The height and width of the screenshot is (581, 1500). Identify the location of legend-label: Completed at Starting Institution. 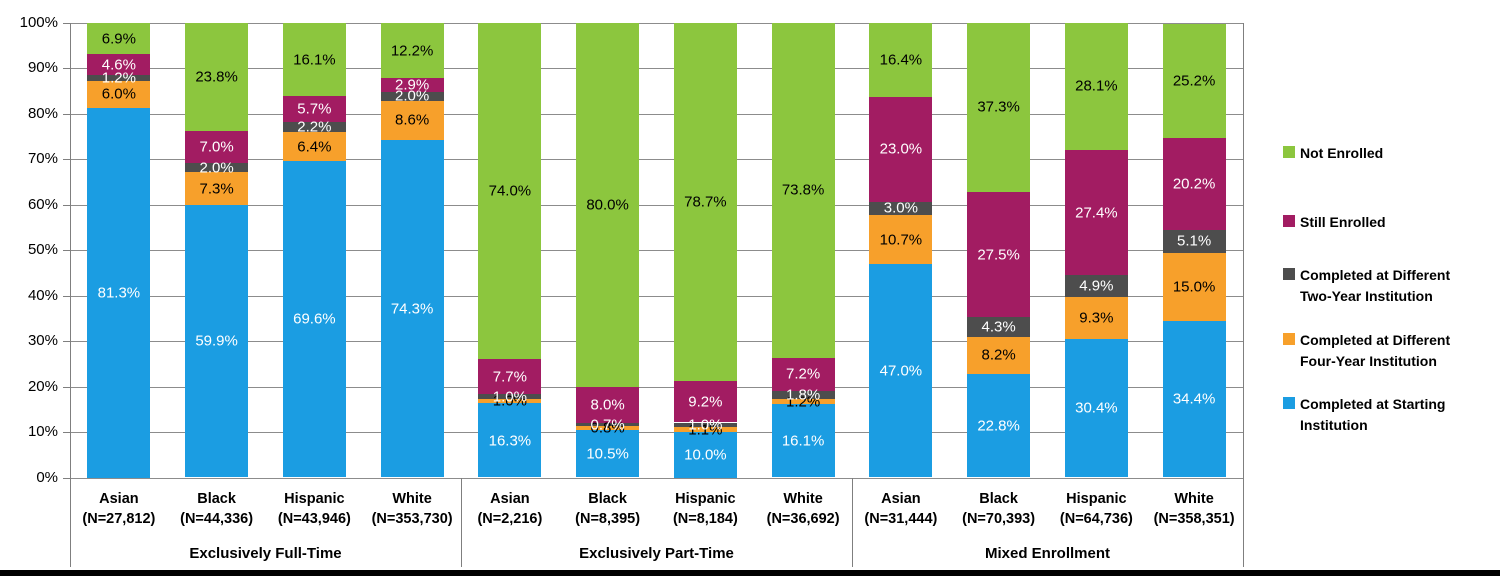
(1373, 414).